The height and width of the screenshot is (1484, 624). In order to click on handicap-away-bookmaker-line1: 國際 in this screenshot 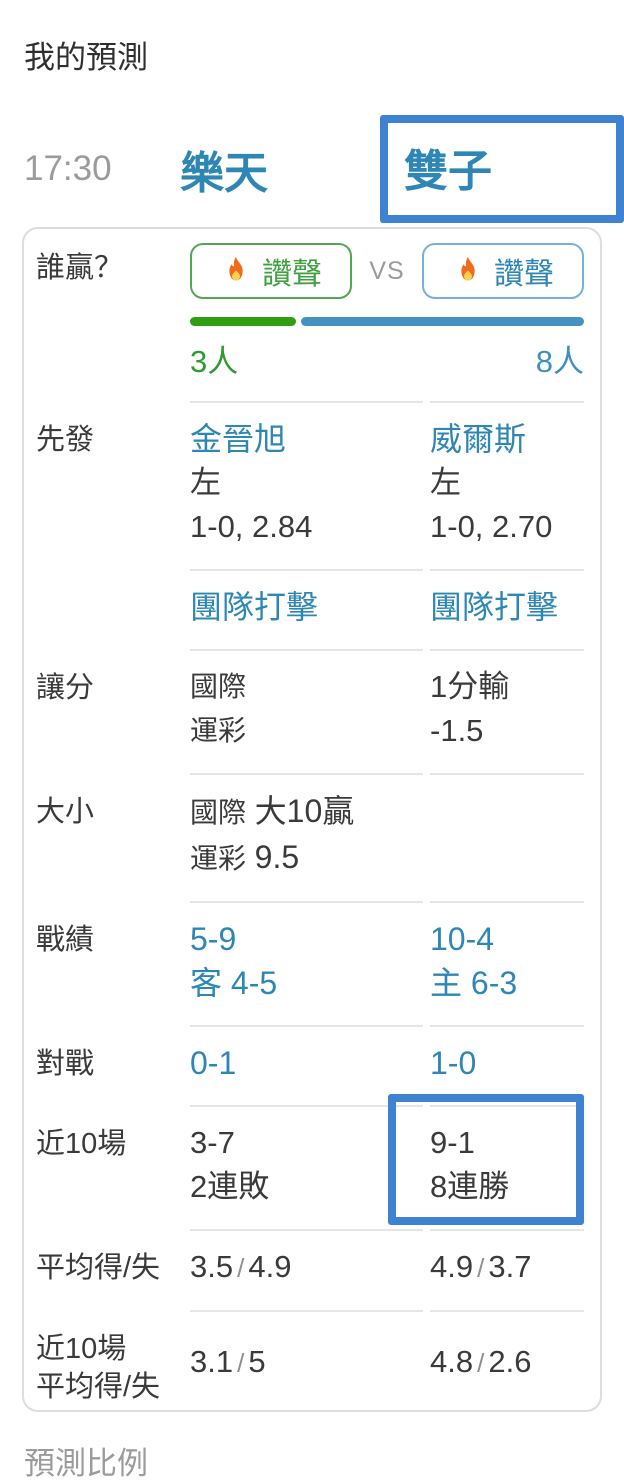, I will do `click(218, 686)`.